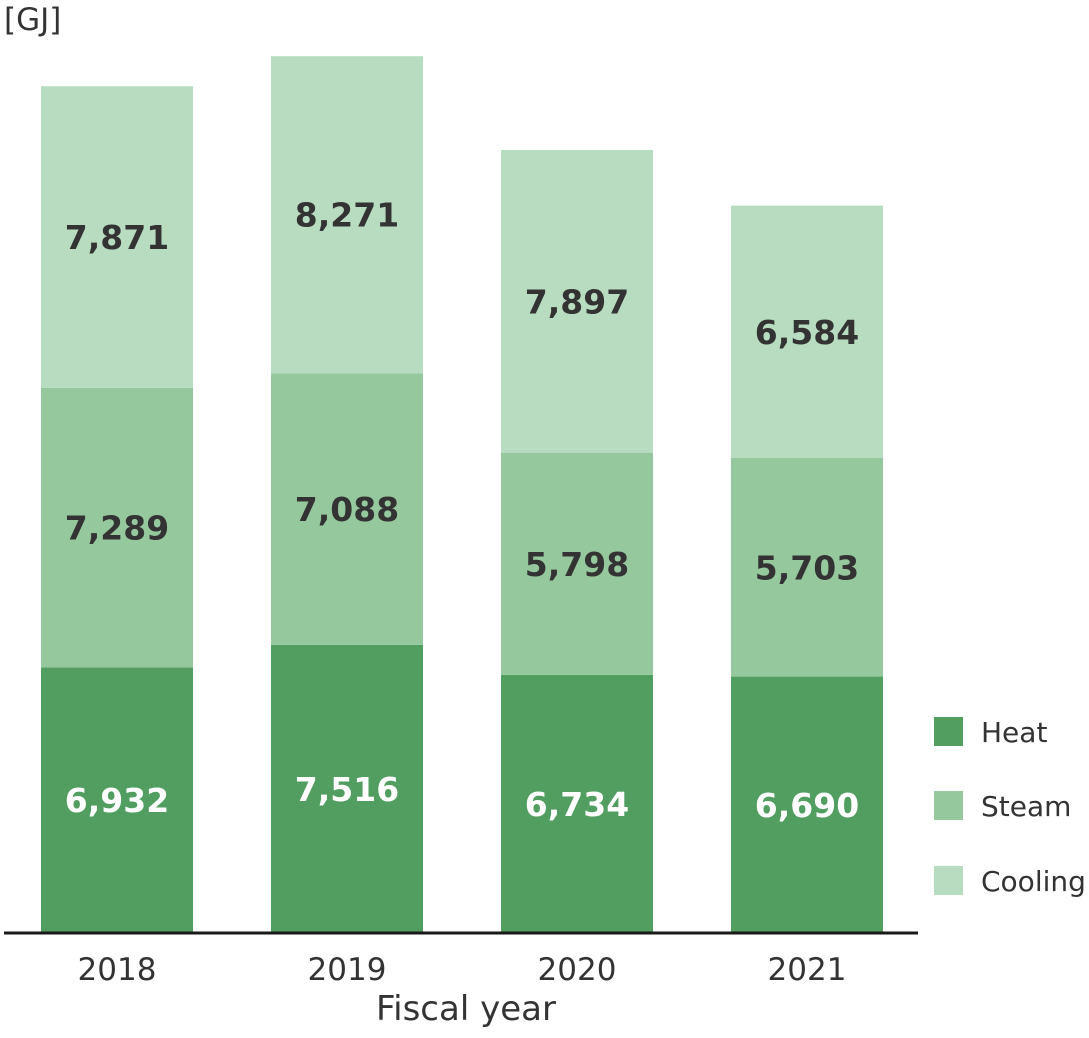 The width and height of the screenshot is (1089, 1038). I want to click on value-label-heat-2018: 6,932, so click(117, 800).